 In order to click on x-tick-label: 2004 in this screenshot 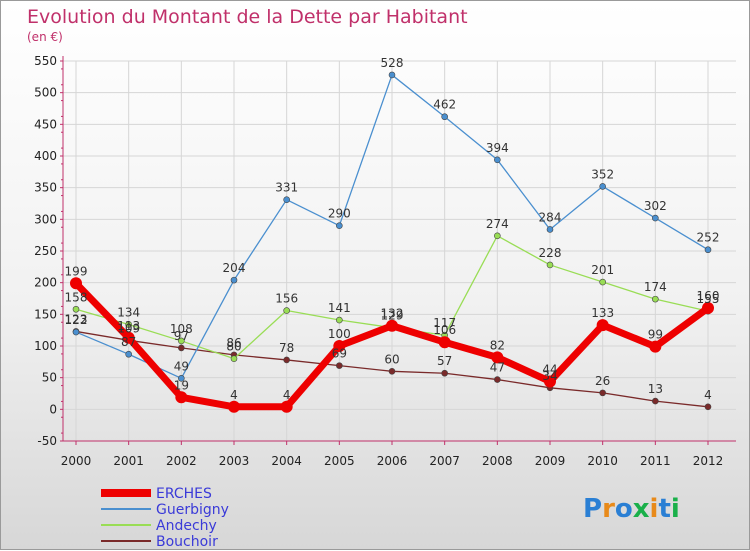, I will do `click(286, 461)`.